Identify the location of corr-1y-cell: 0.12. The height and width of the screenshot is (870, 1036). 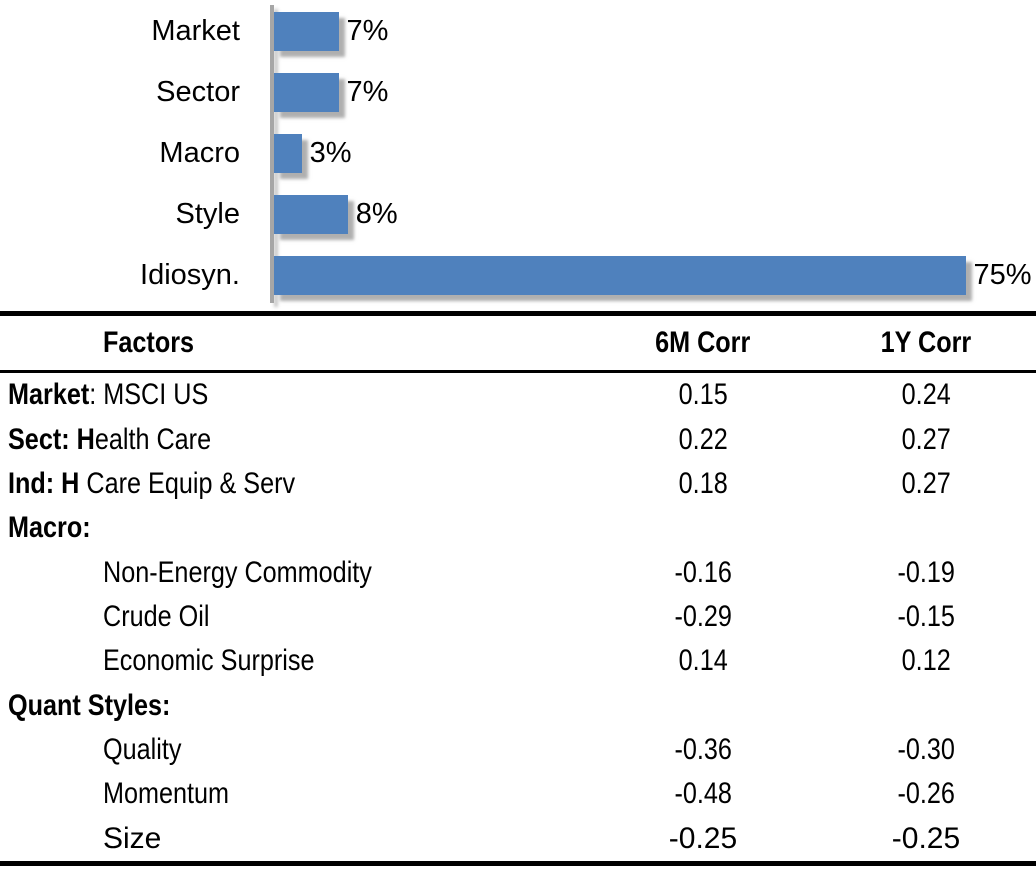
(926, 661).